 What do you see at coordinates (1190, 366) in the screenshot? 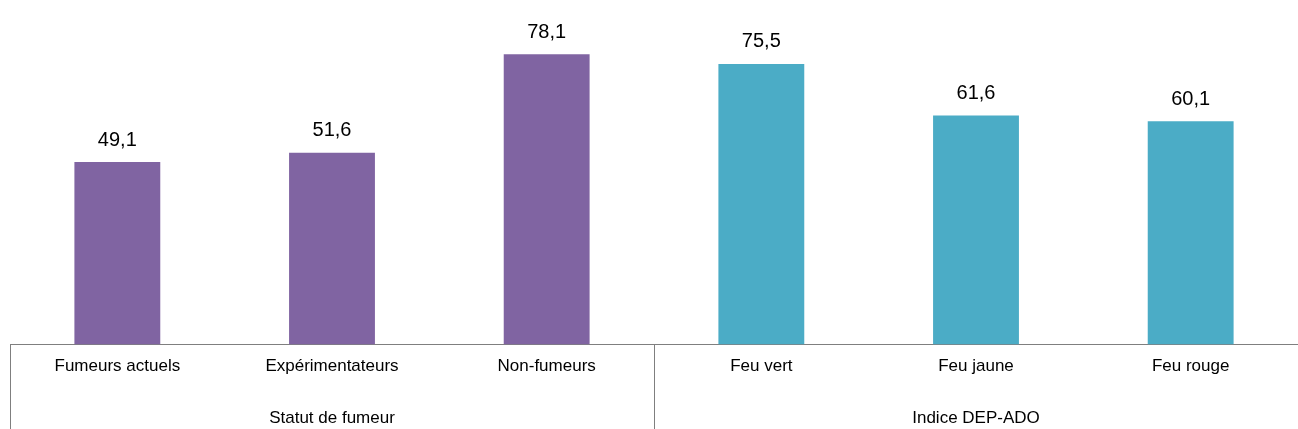
I see `x-tick-label: Feu rouge` at bounding box center [1190, 366].